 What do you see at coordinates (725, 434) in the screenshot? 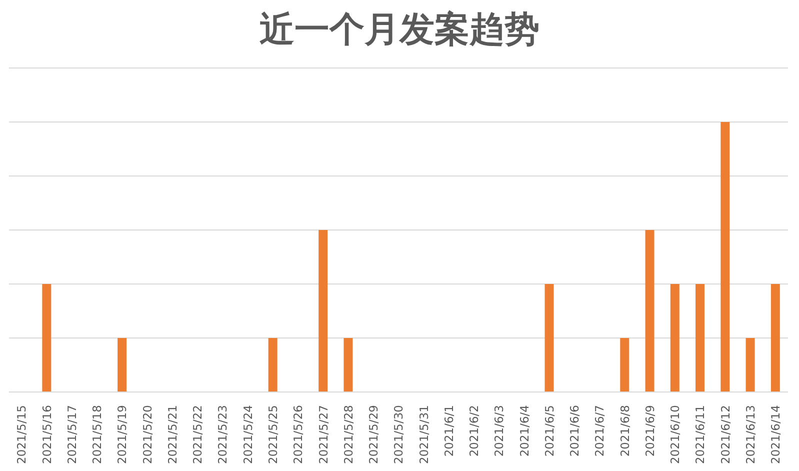
I see `x-tick-label: 2021/6/12` at bounding box center [725, 434].